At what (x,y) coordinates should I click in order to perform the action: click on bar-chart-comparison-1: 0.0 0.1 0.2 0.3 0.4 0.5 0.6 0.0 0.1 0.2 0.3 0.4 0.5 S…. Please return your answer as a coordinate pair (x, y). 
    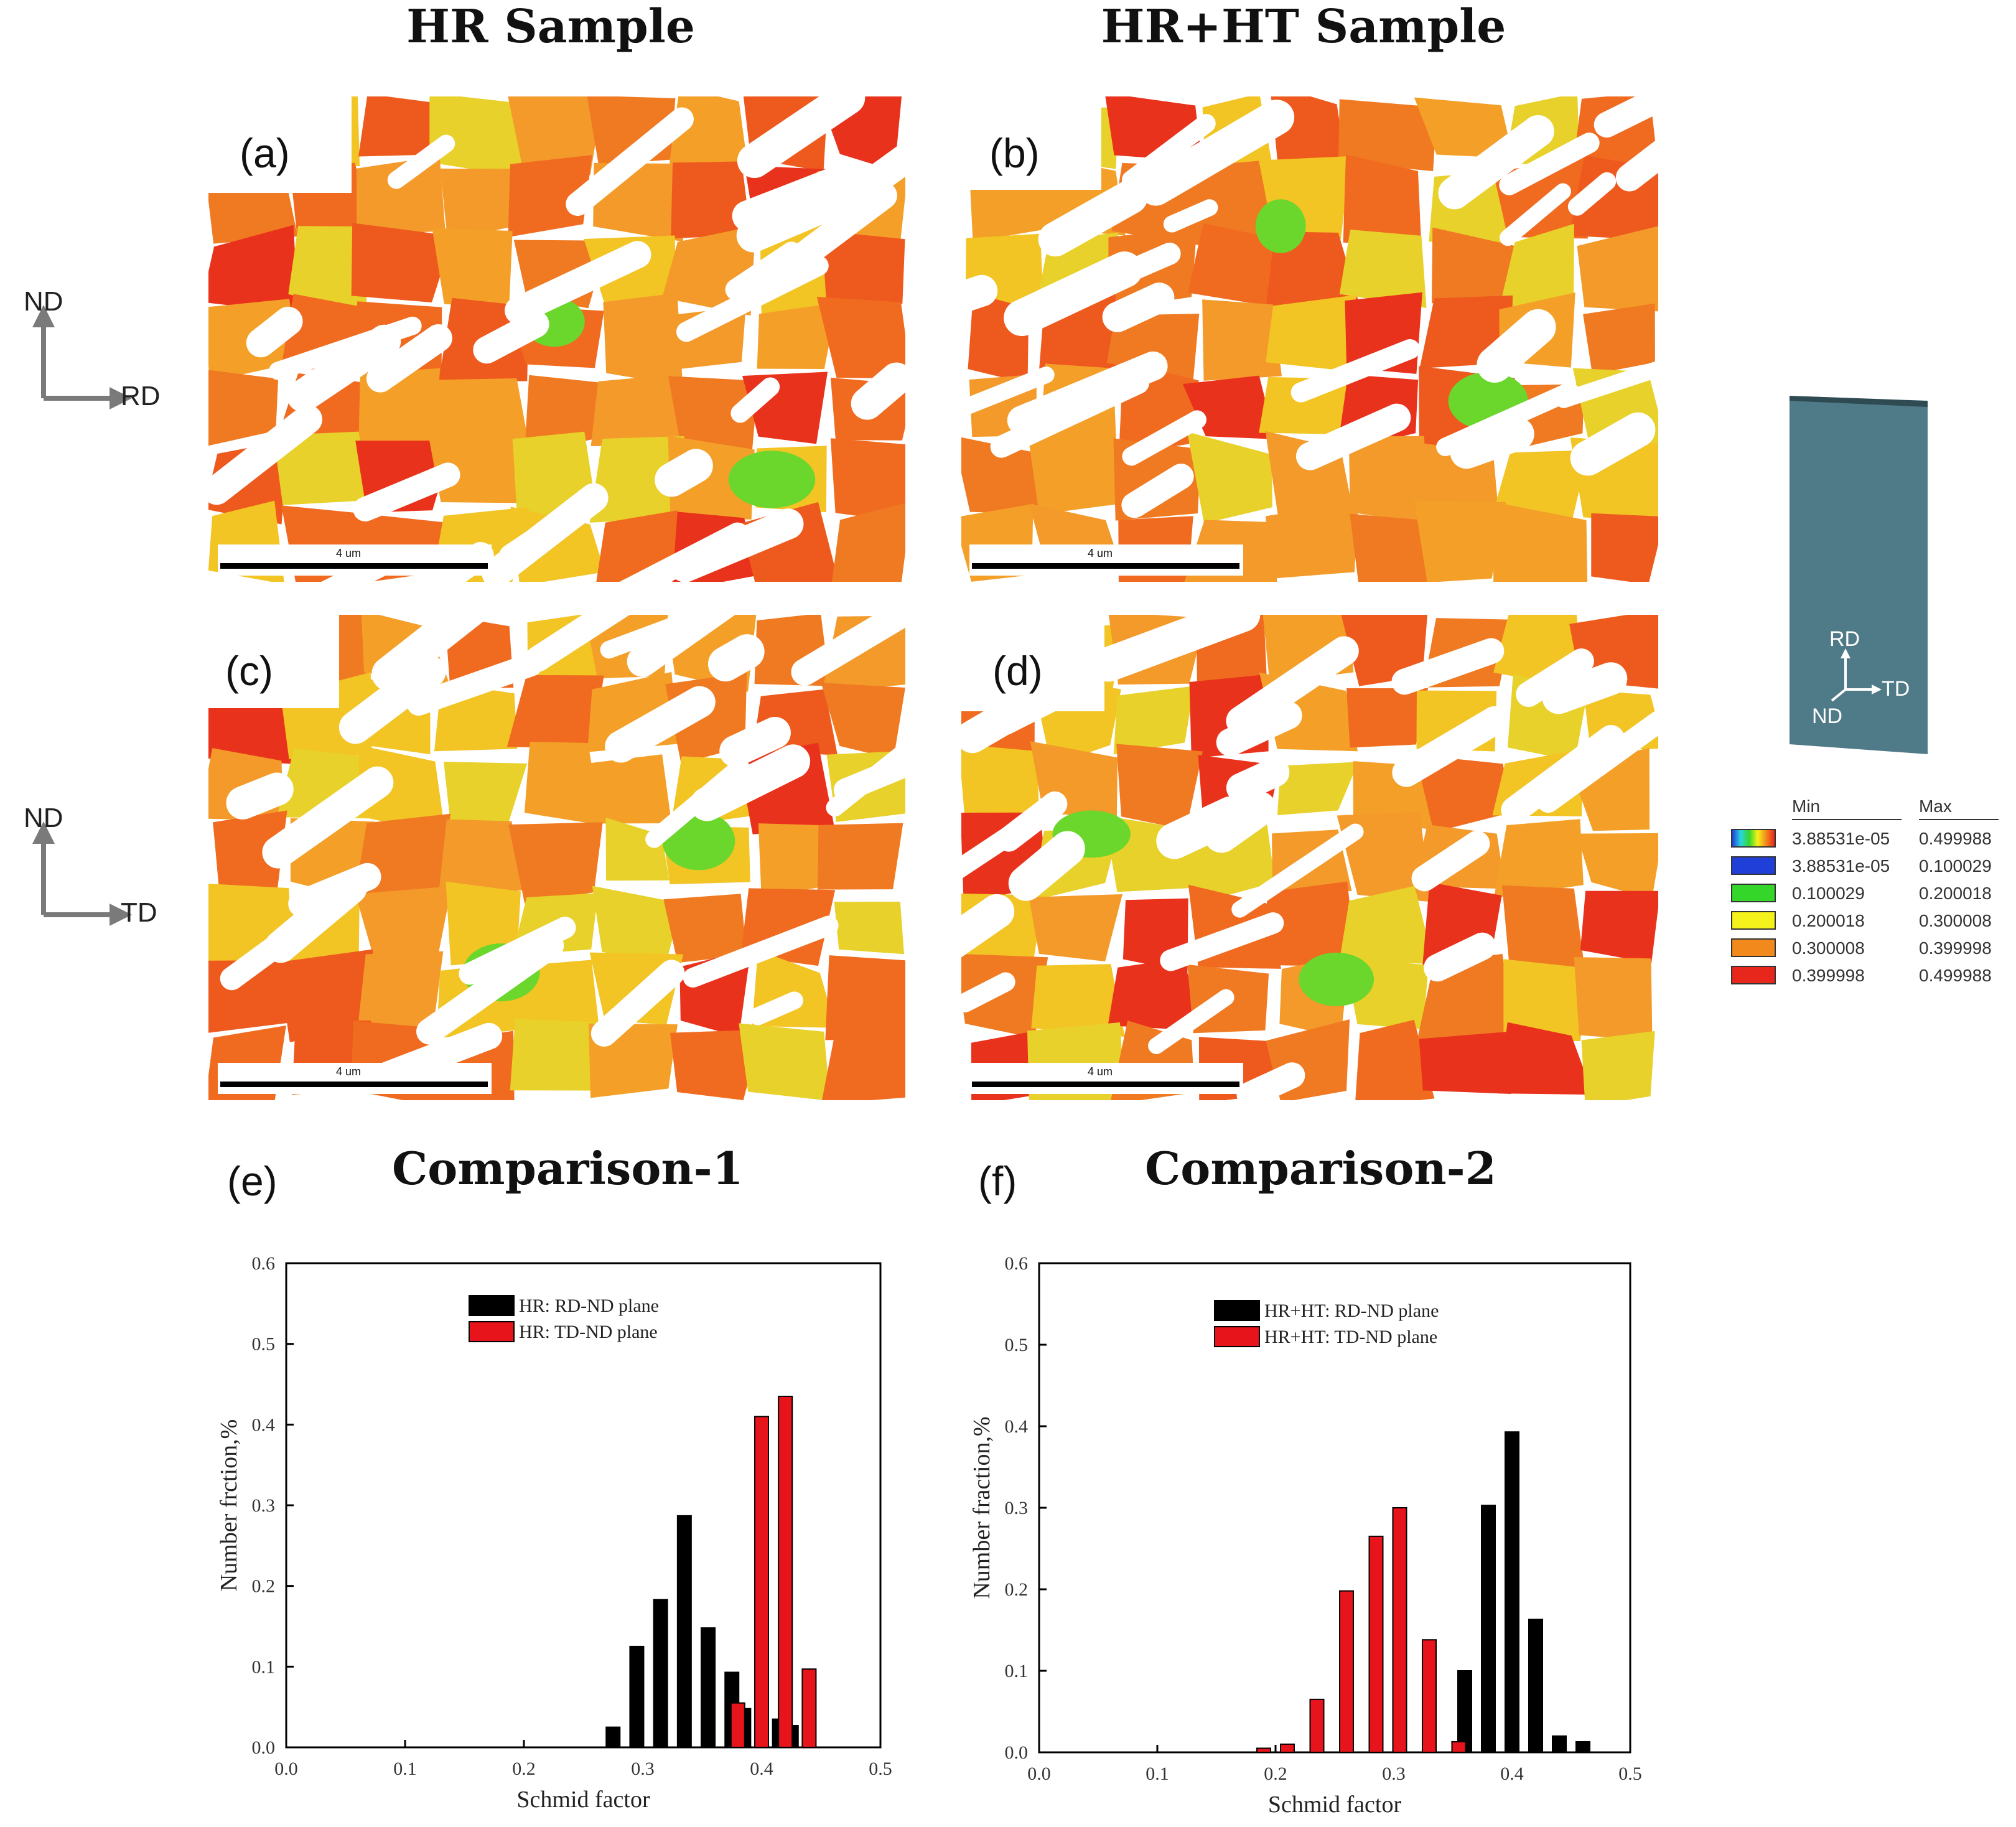
    Looking at the image, I should click on (554, 1533).